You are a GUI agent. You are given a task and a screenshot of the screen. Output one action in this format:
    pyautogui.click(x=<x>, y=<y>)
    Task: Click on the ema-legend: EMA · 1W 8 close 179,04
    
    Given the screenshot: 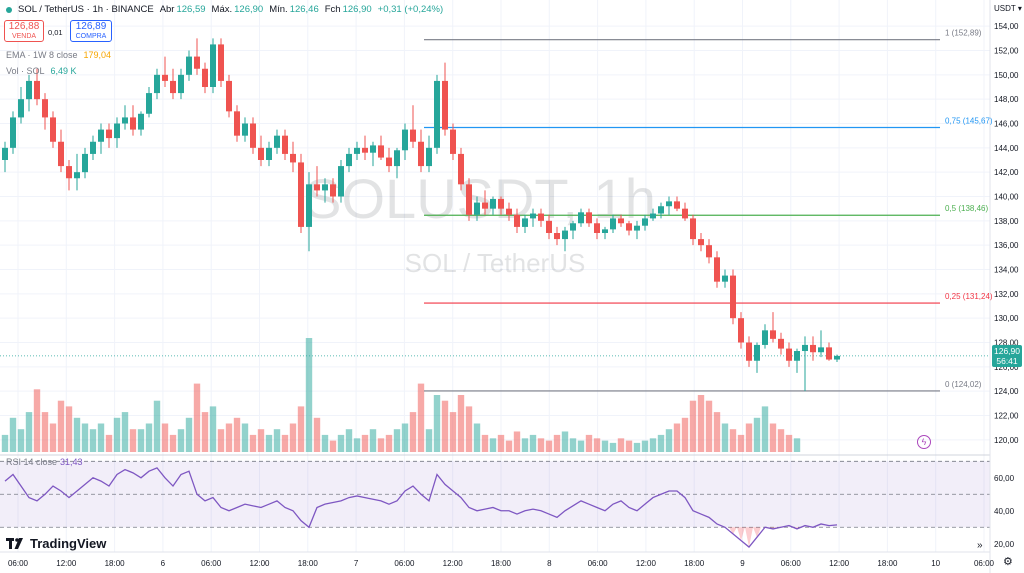 What is the action you would take?
    pyautogui.click(x=58, y=55)
    